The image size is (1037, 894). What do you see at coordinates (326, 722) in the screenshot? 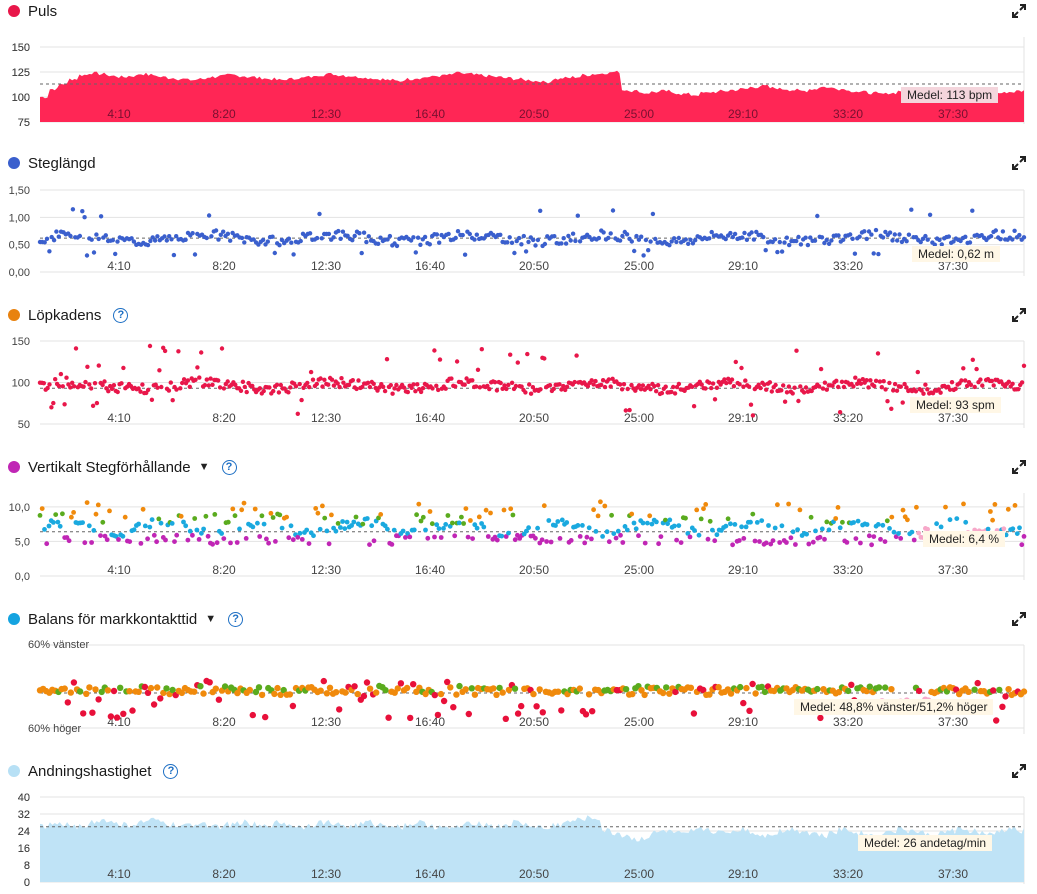
I see `x-tick-label: 12:30` at bounding box center [326, 722].